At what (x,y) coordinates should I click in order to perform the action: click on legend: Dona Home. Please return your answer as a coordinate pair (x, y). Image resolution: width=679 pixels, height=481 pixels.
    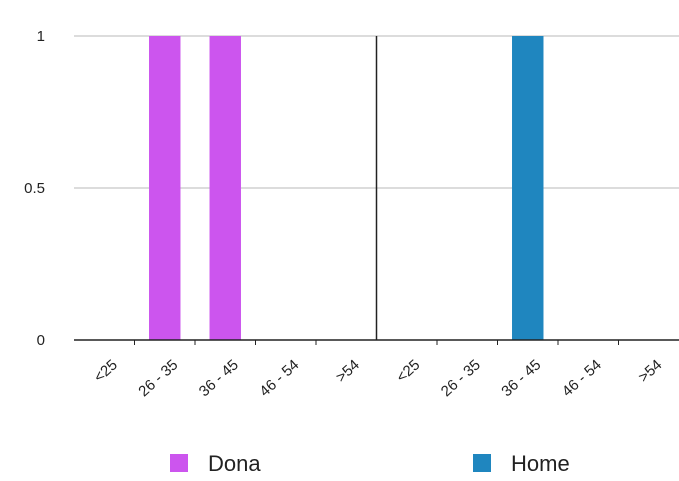
    Looking at the image, I should click on (370, 463).